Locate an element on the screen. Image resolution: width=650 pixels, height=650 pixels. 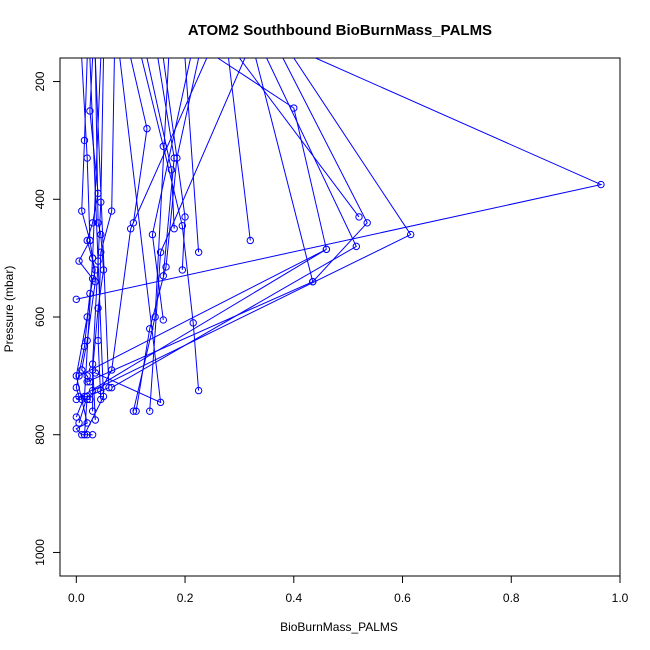
x-axis-label: BioBurnMass_PALMS is located at coordinates (339, 627).